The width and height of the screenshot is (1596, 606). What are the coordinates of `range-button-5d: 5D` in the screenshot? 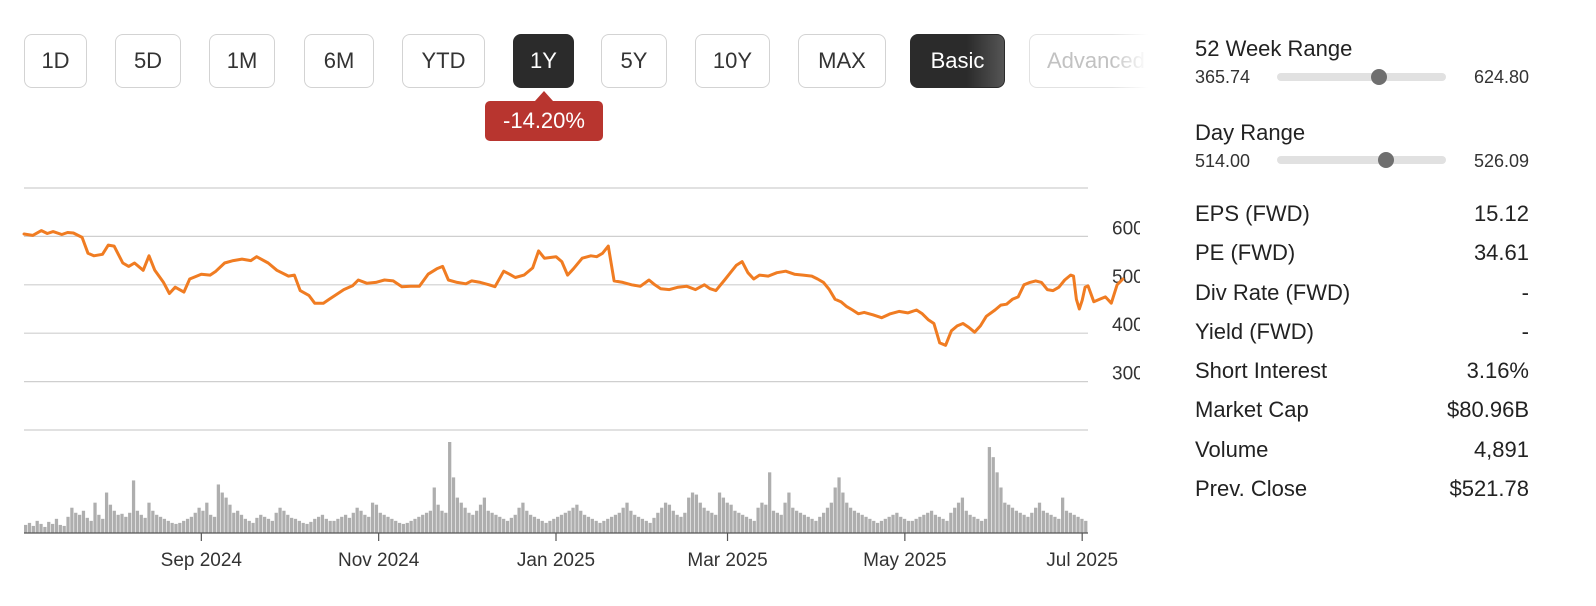 It's located at (148, 61).